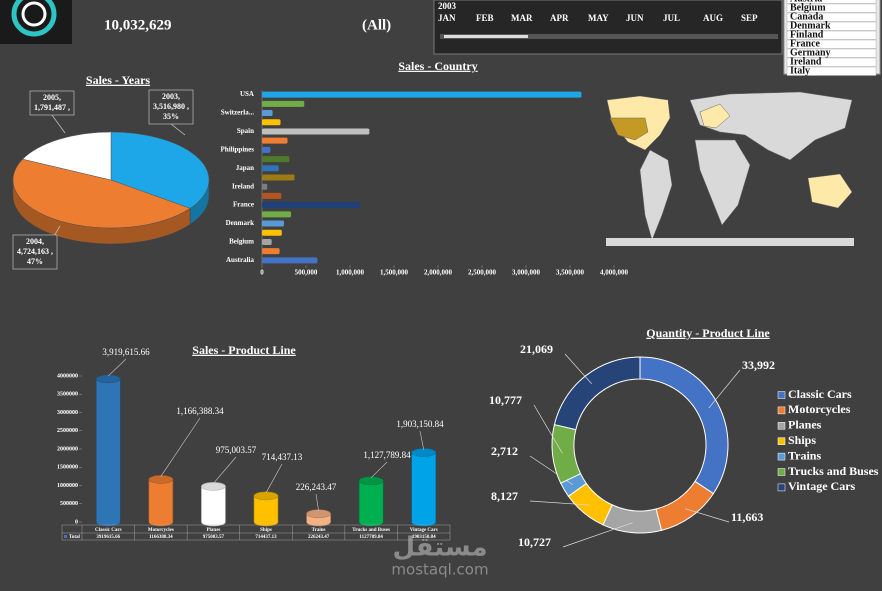  Describe the element at coordinates (810, 25) in the screenshot. I see `slicer-item-label: Denmark` at that location.